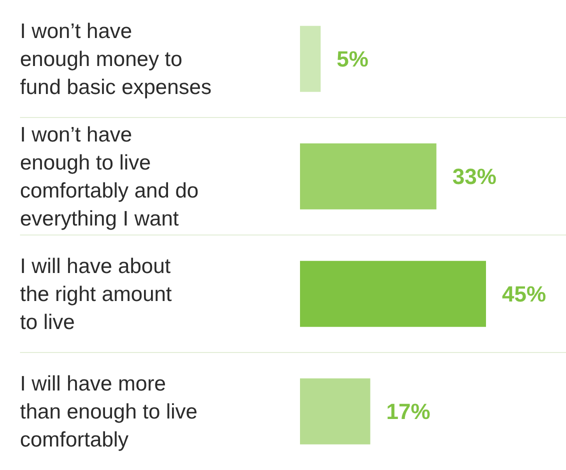  What do you see at coordinates (109, 411) in the screenshot?
I see `y-tick-label: I will have more than enough to live comfortably` at bounding box center [109, 411].